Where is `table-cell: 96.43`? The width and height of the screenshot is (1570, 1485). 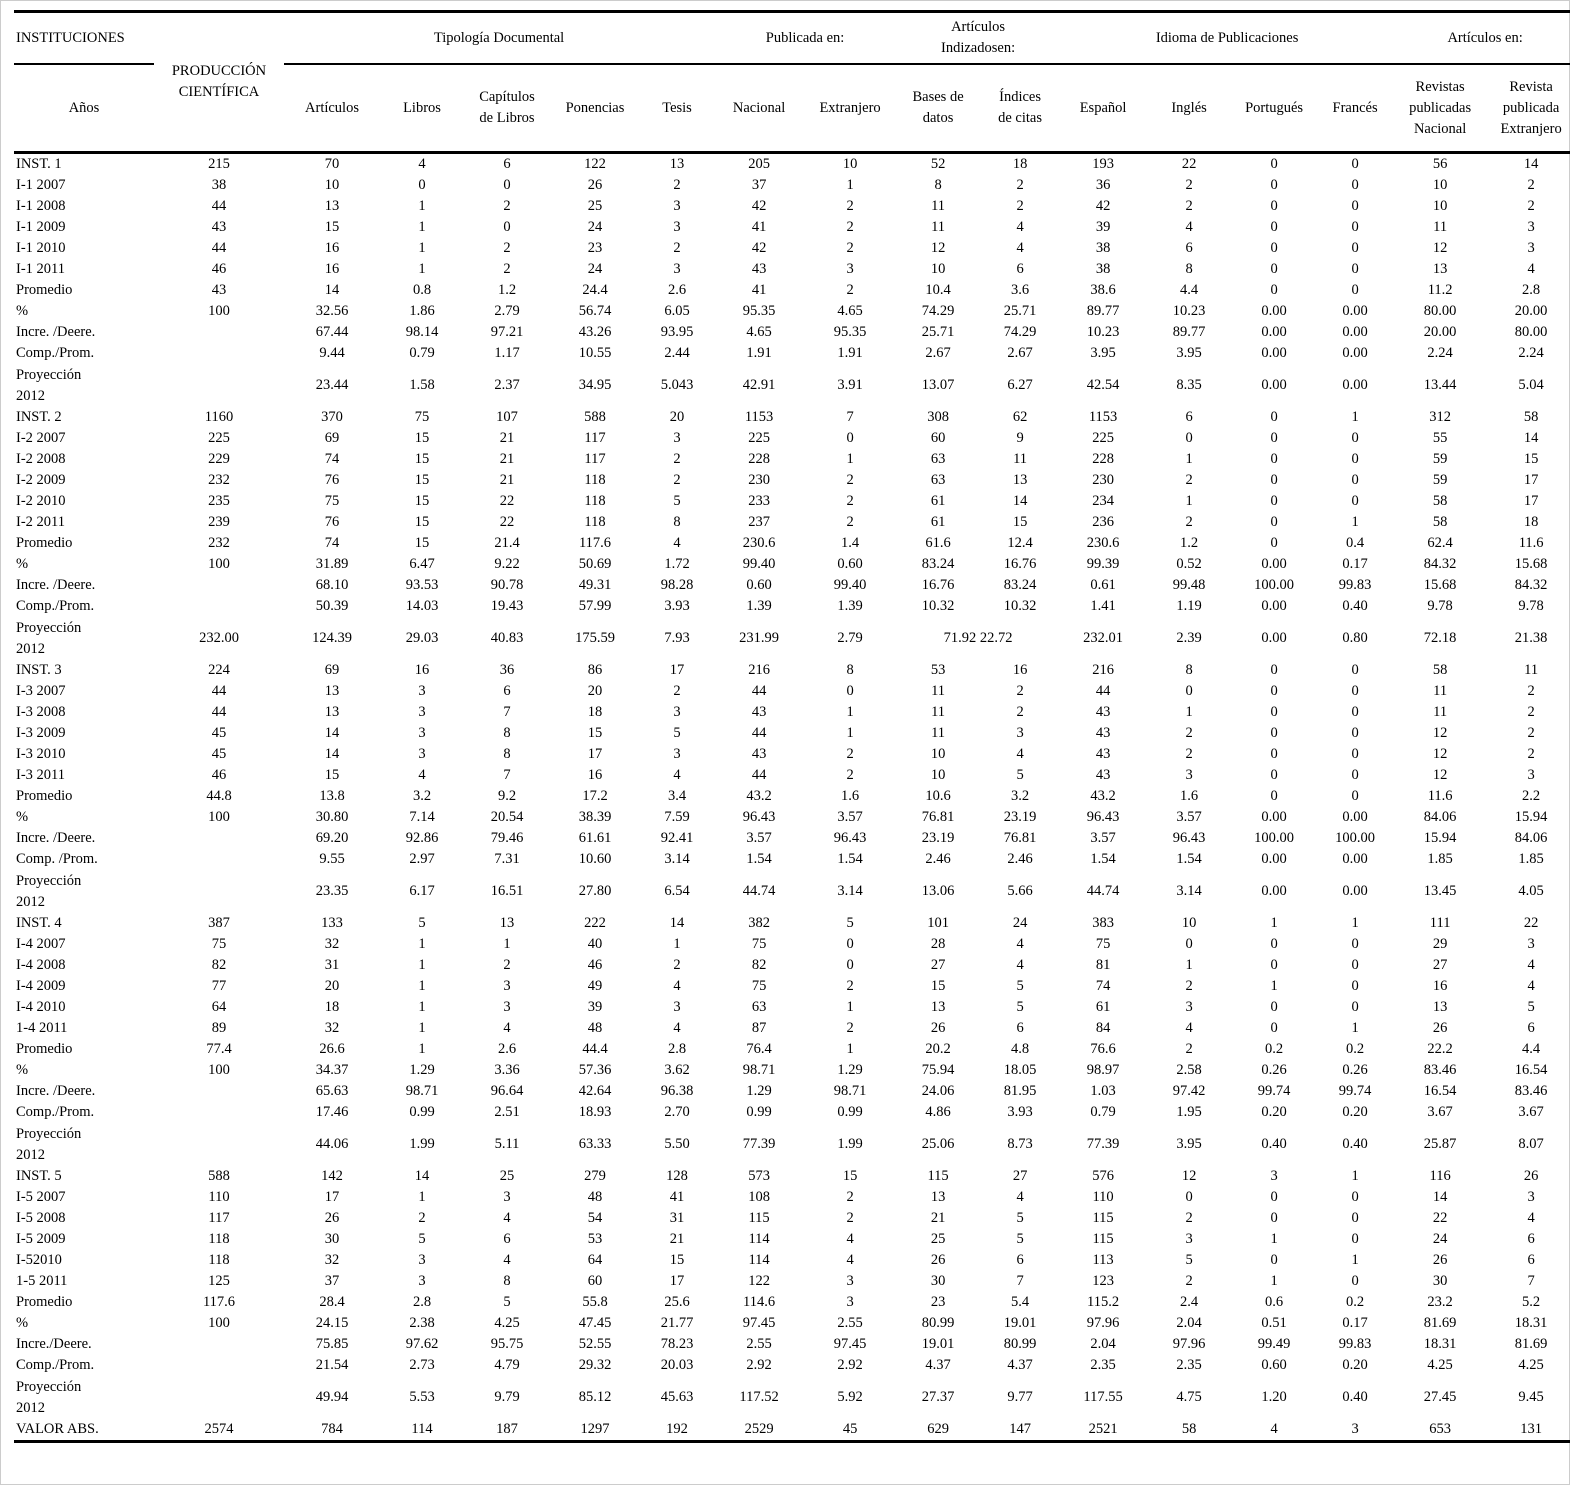
table-cell: 96.43 is located at coordinates (1103, 817).